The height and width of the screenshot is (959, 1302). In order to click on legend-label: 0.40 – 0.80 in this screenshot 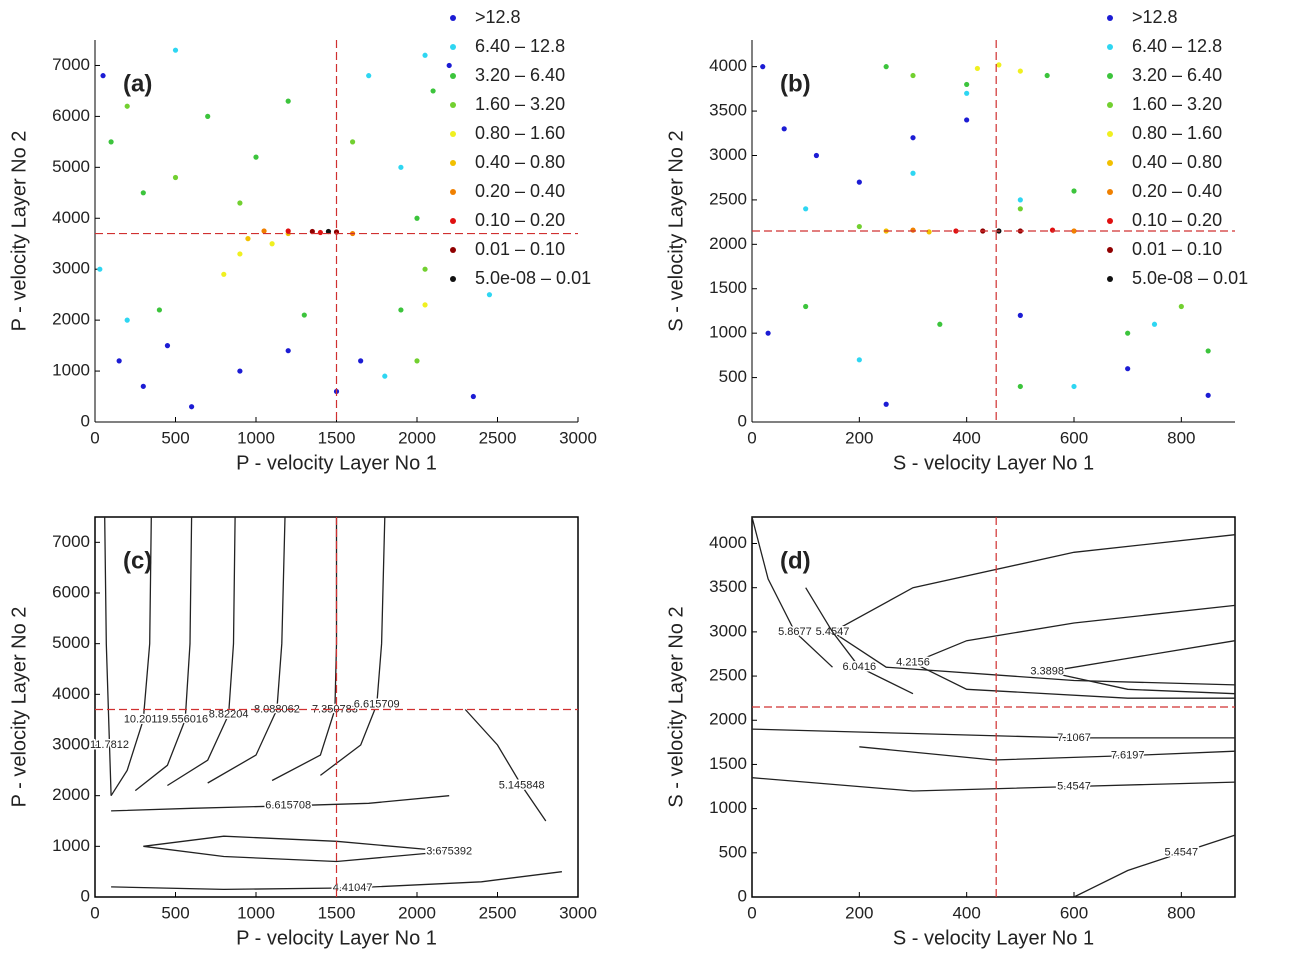, I will do `click(1177, 162)`.